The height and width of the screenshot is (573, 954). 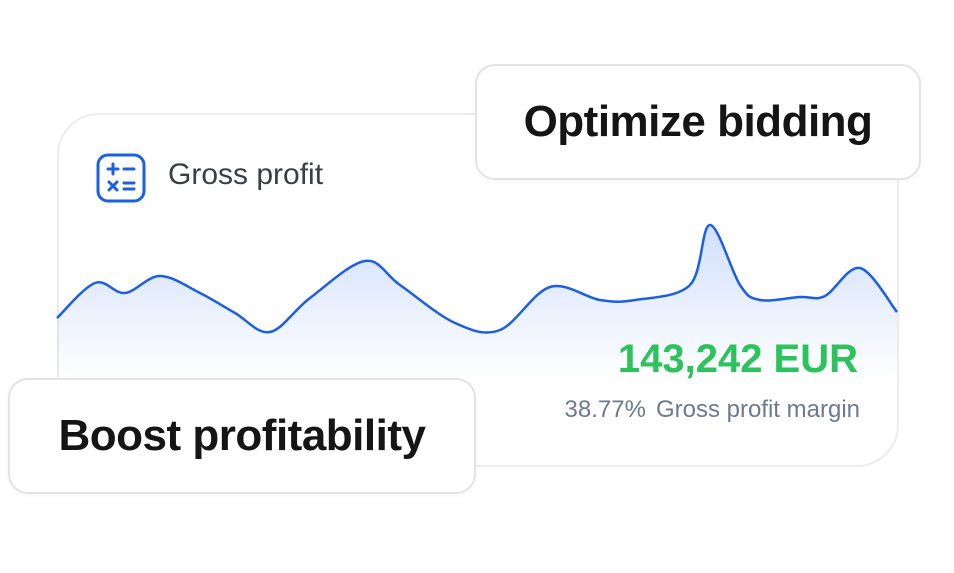 What do you see at coordinates (242, 436) in the screenshot?
I see `badge: Boost profitability` at bounding box center [242, 436].